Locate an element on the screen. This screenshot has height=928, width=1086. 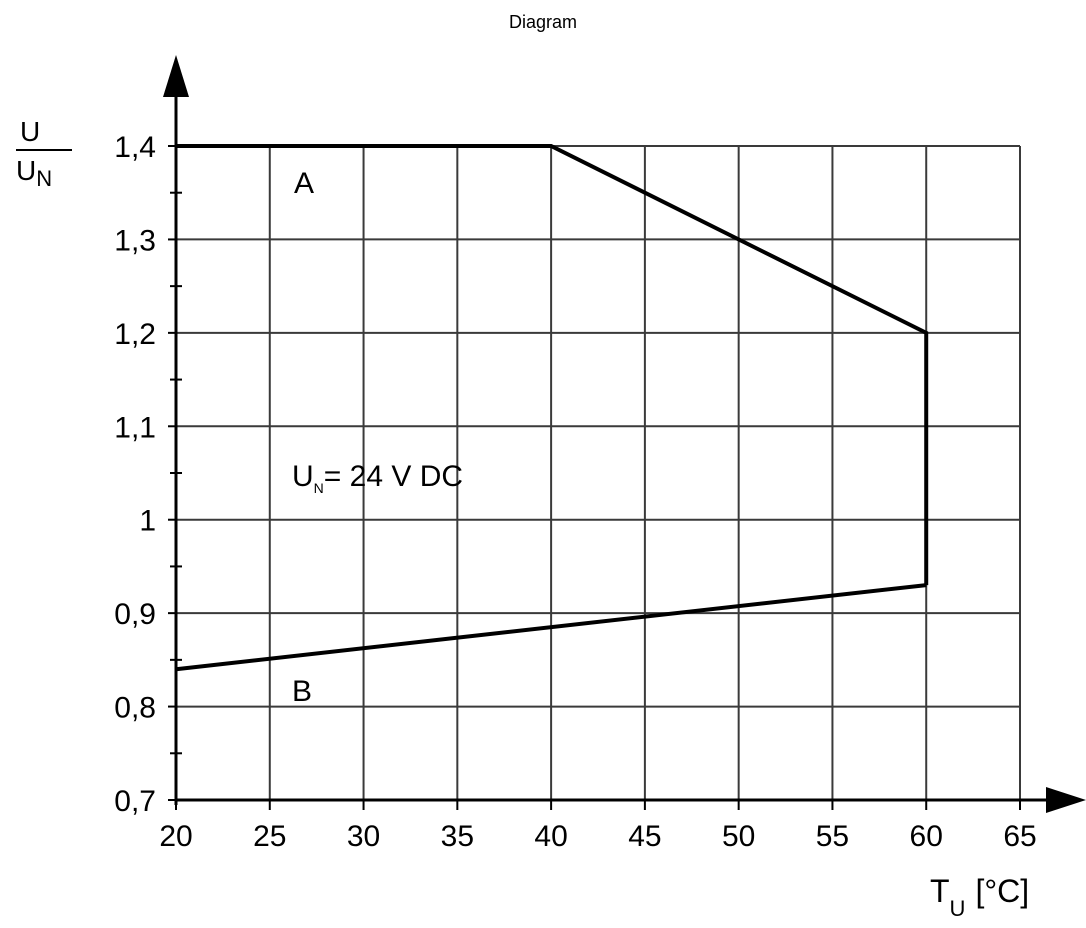
voltage-annotation-main: U is located at coordinates (303, 476).